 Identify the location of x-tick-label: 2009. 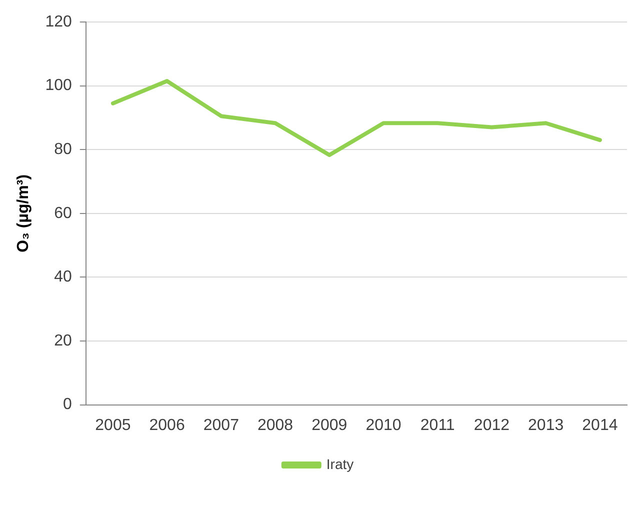
(330, 425).